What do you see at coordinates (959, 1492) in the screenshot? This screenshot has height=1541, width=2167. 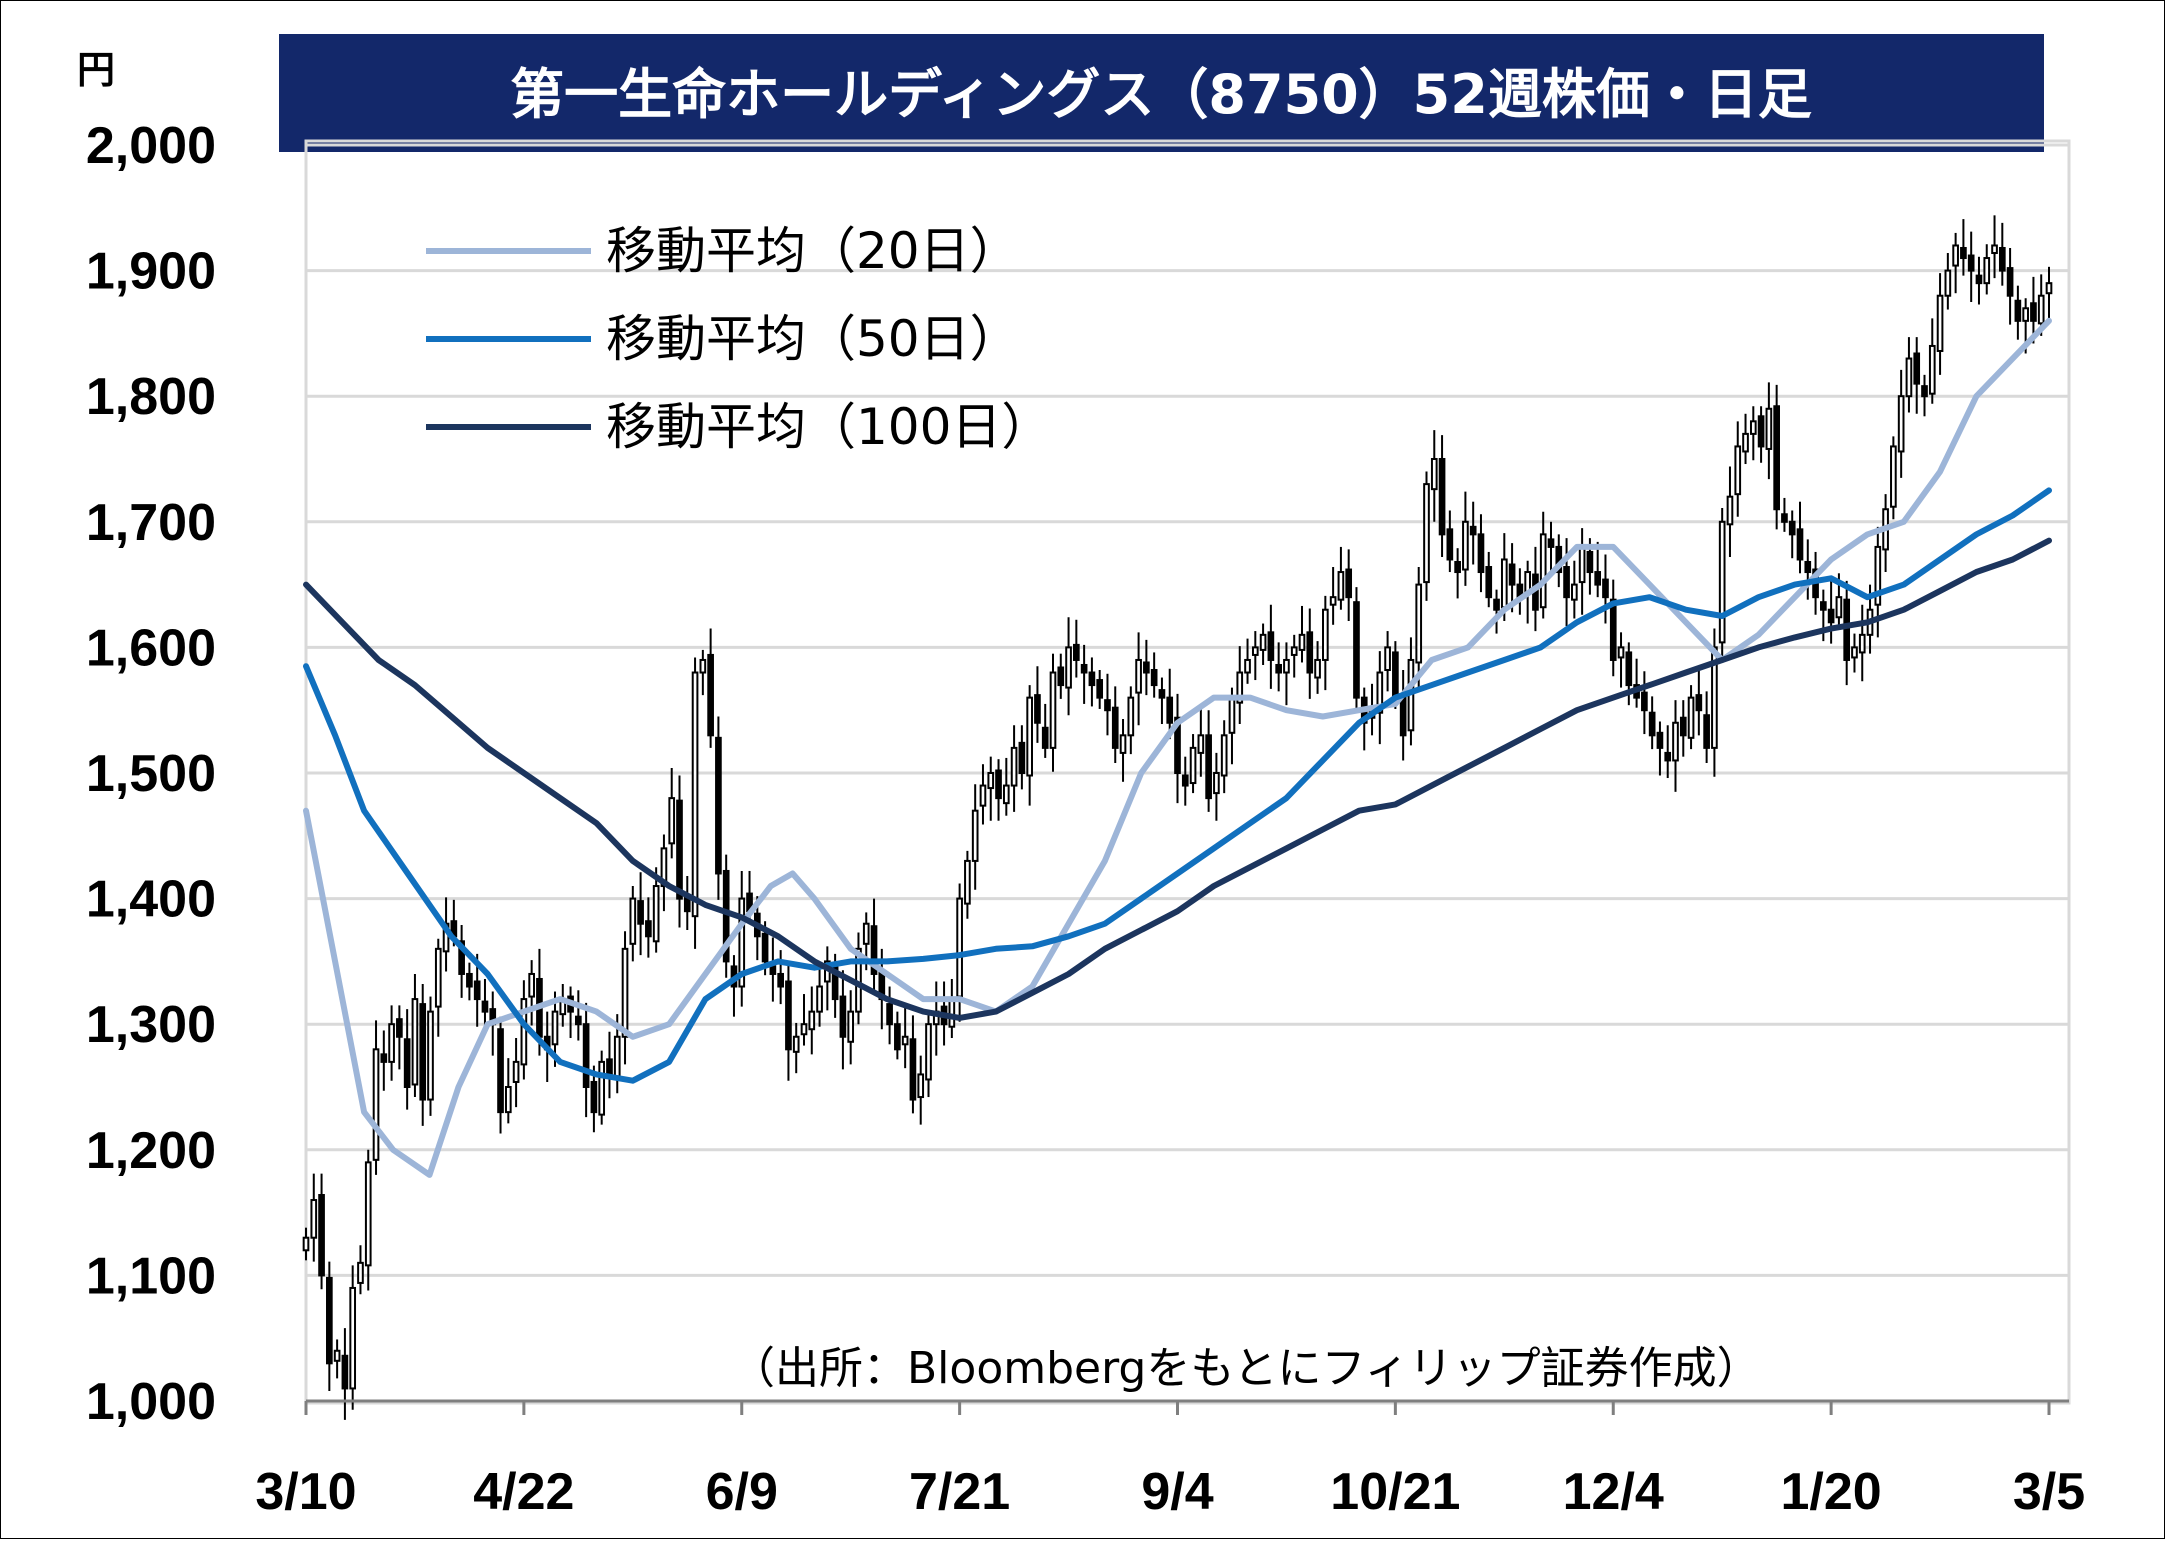 I see `x-tick-label: 7/21` at bounding box center [959, 1492].